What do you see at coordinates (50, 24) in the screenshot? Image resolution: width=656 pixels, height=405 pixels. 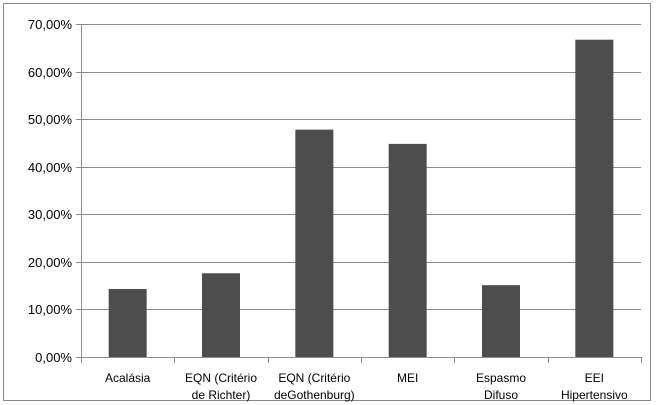 I see `y-tick-label: 70,00%` at bounding box center [50, 24].